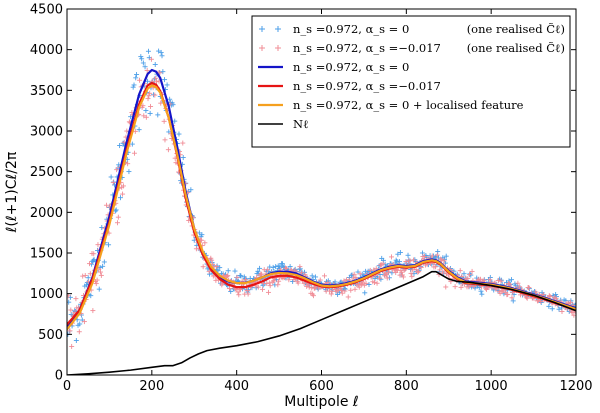  Describe the element at coordinates (575, 386) in the screenshot. I see `x-tick-label: 1200` at that location.